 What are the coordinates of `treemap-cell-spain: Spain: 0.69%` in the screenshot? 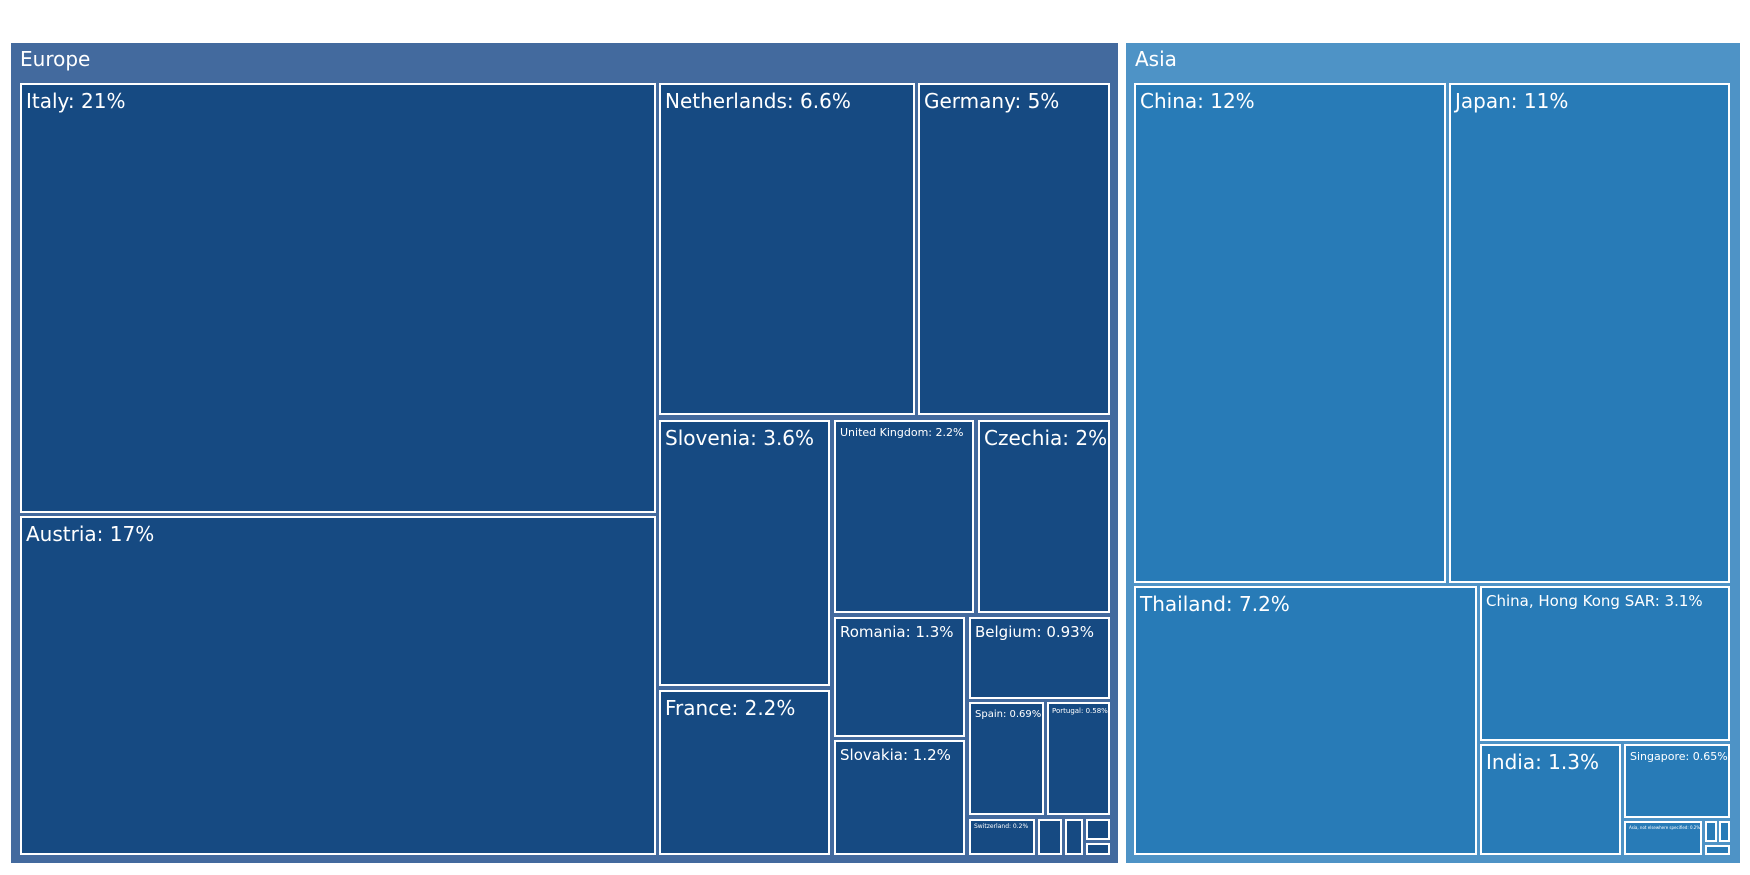 It's located at (1006, 758).